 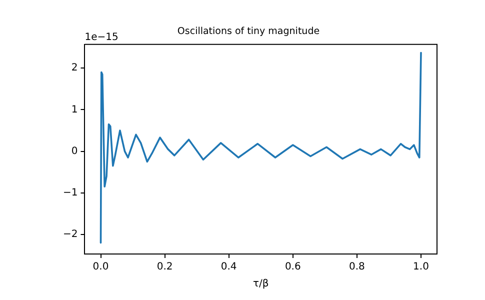 What do you see at coordinates (70, 192) in the screenshot?
I see `y-tick-label: −1` at bounding box center [70, 192].